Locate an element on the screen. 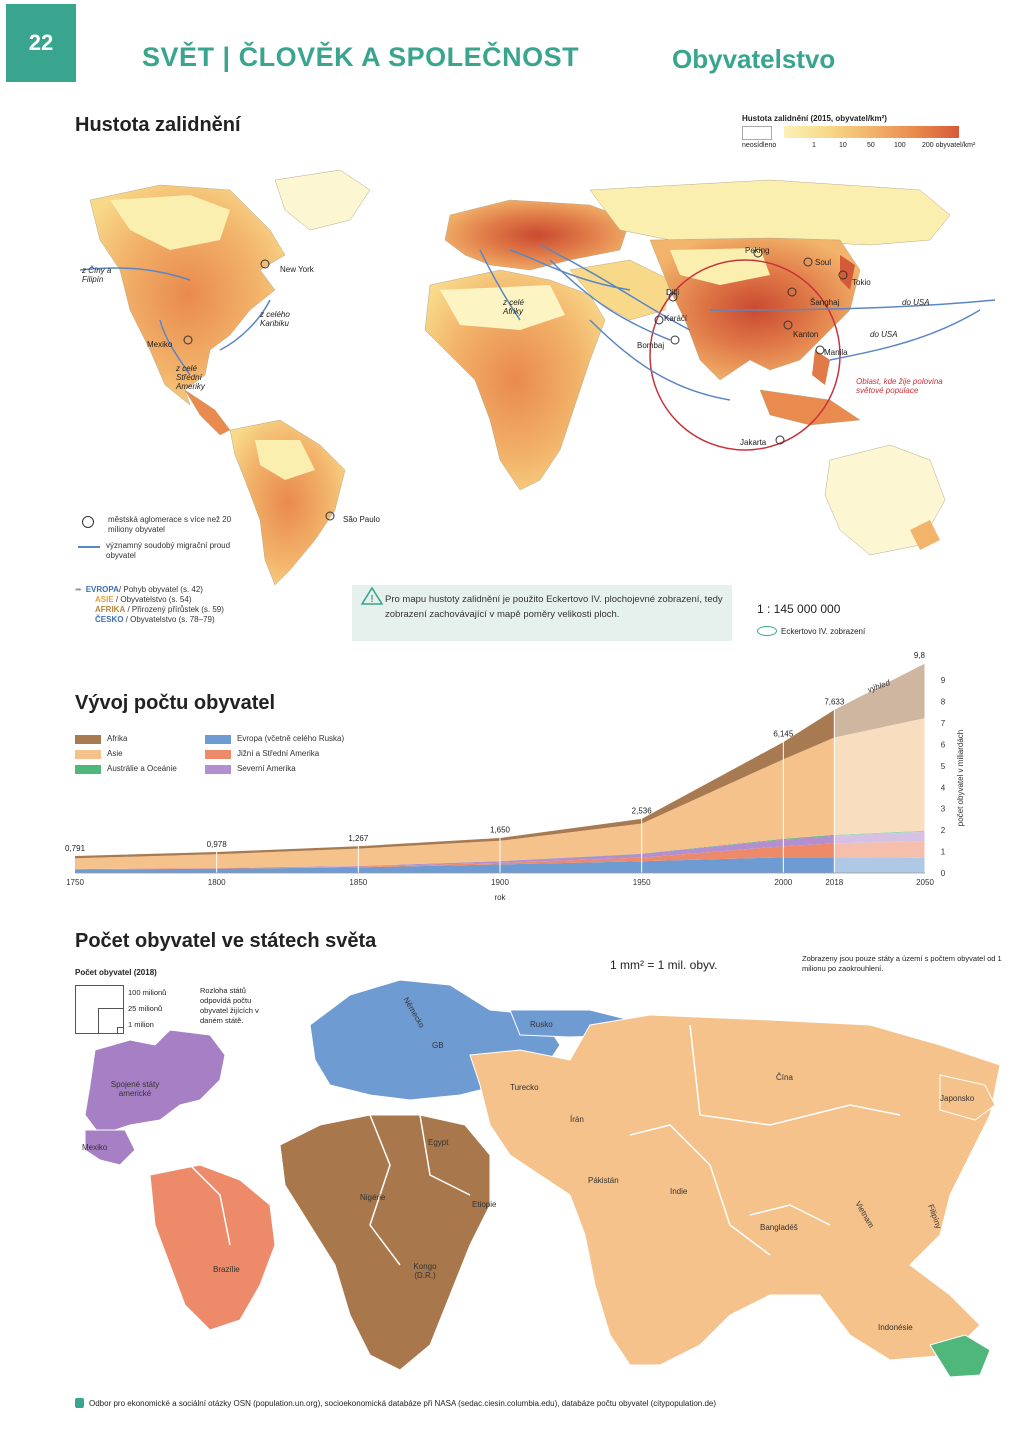 This screenshot has width=1012, height=1444. forecast-overlay is located at coordinates (879, 765).